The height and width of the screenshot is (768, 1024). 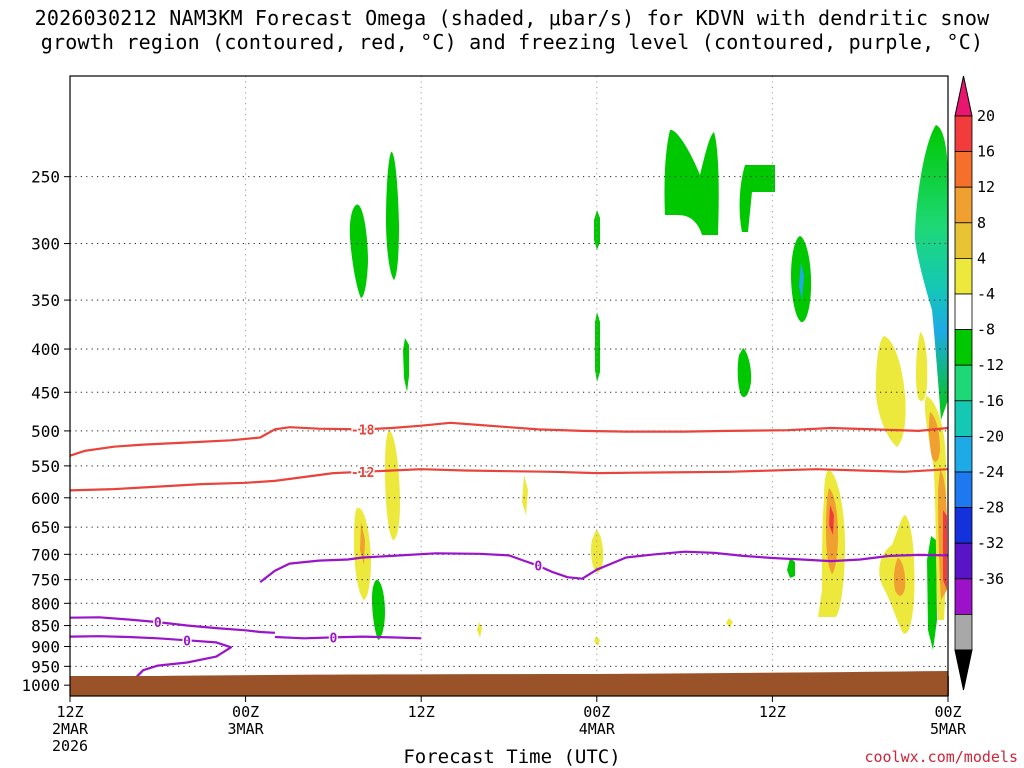 What do you see at coordinates (70, 746) in the screenshot?
I see `x-tick-label: 2026` at bounding box center [70, 746].